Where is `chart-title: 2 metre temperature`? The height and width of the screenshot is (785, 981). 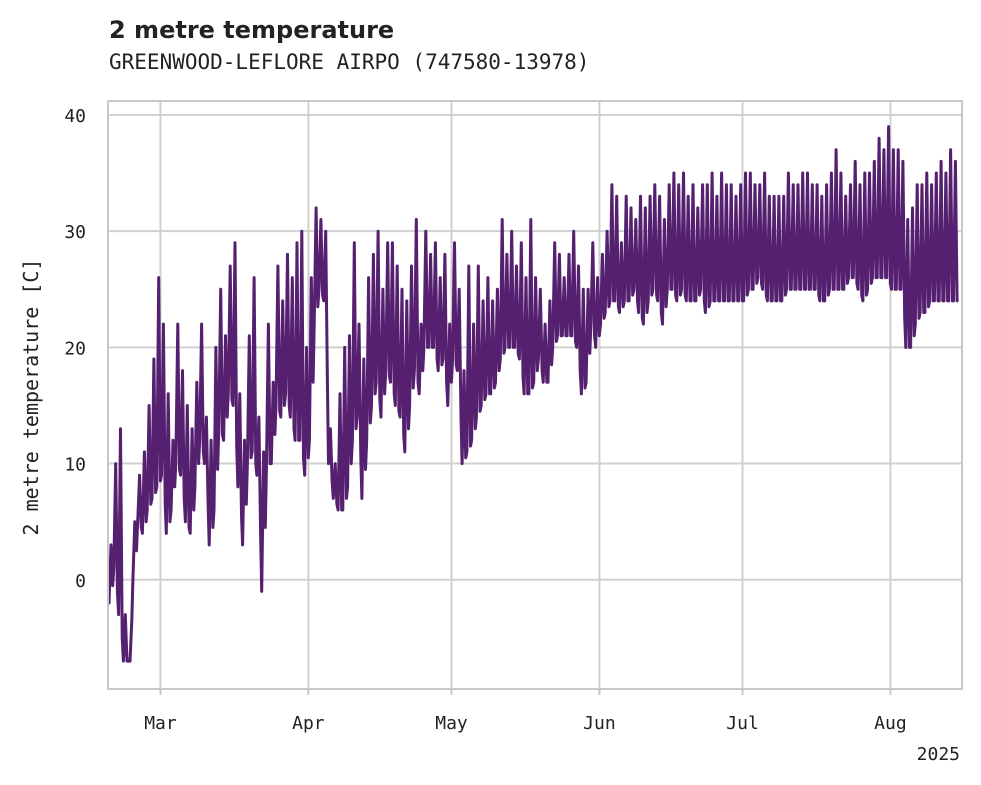 chart-title: 2 metre temperature is located at coordinates (252, 30).